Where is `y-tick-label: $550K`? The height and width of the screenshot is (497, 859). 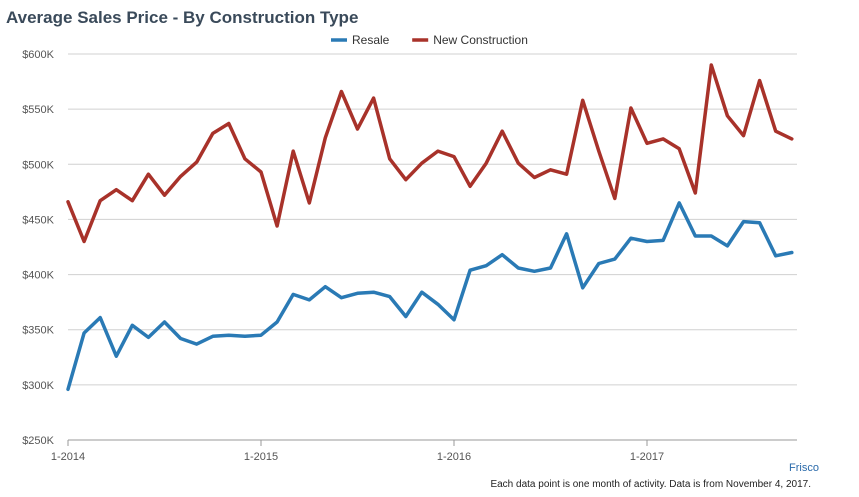
y-tick-label: $550K is located at coordinates (38, 110).